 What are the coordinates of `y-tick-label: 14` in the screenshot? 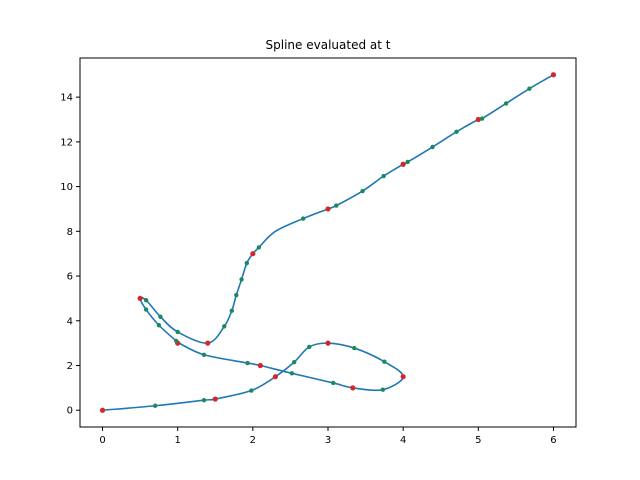 It's located at (66, 98).